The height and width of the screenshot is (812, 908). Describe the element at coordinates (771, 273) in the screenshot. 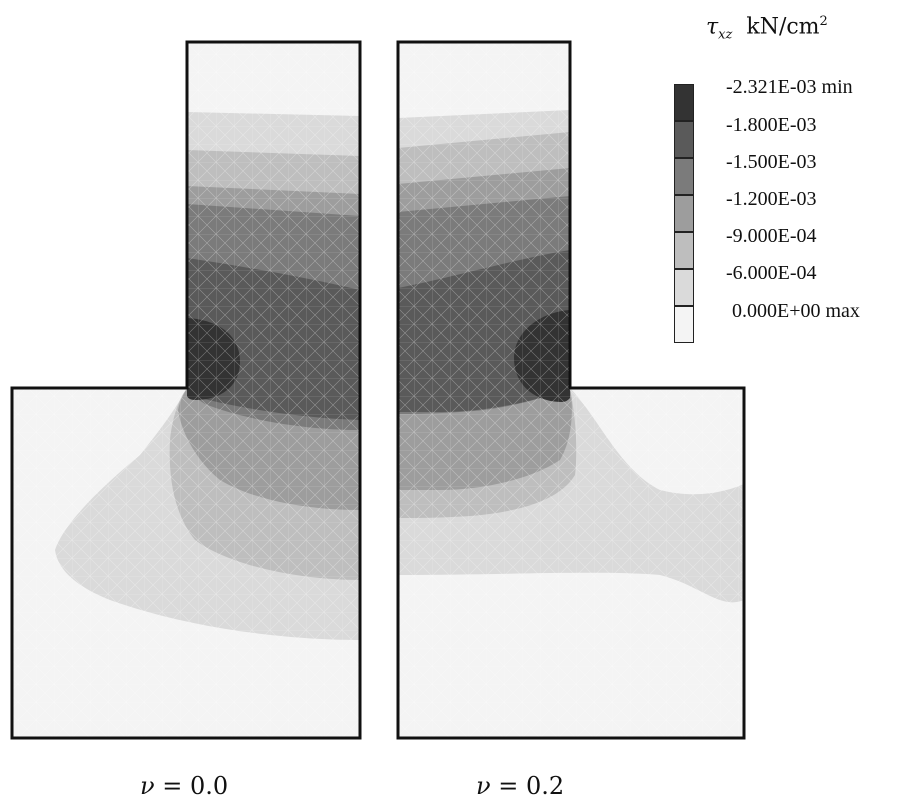

I see `legend-label: -6.000E-04` at that location.